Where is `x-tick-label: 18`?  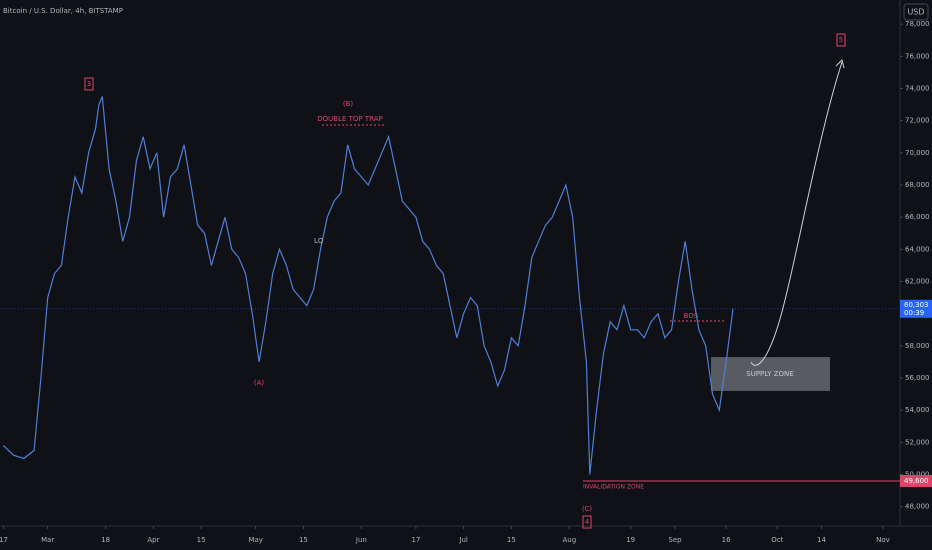
x-tick-label: 18 is located at coordinates (105, 540).